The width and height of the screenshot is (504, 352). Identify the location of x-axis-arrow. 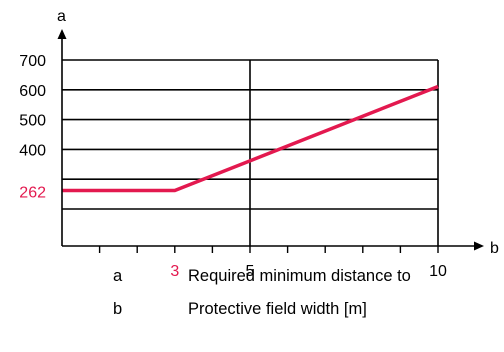
(479, 246).